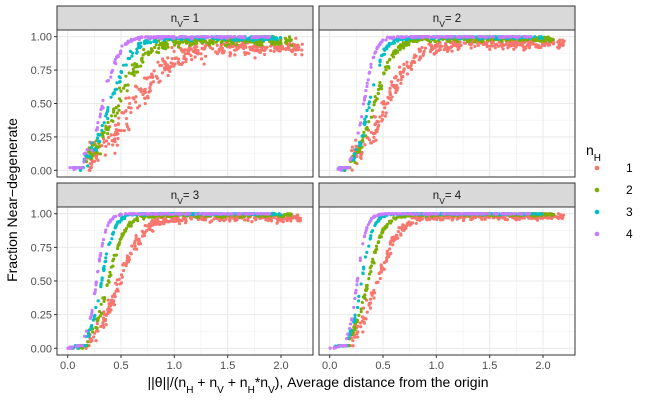 Image resolution: width=650 pixels, height=400 pixels. I want to click on x-tick-label: 2.0, so click(542, 366).